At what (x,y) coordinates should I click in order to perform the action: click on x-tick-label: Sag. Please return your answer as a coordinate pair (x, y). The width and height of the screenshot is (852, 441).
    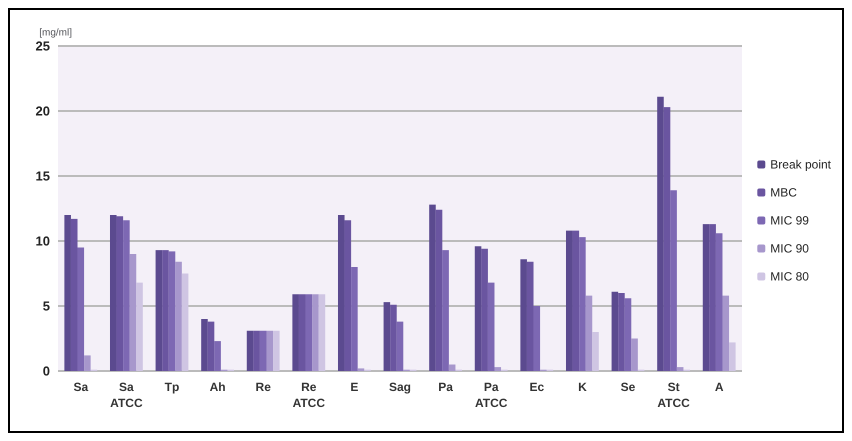
    Looking at the image, I should click on (400, 387).